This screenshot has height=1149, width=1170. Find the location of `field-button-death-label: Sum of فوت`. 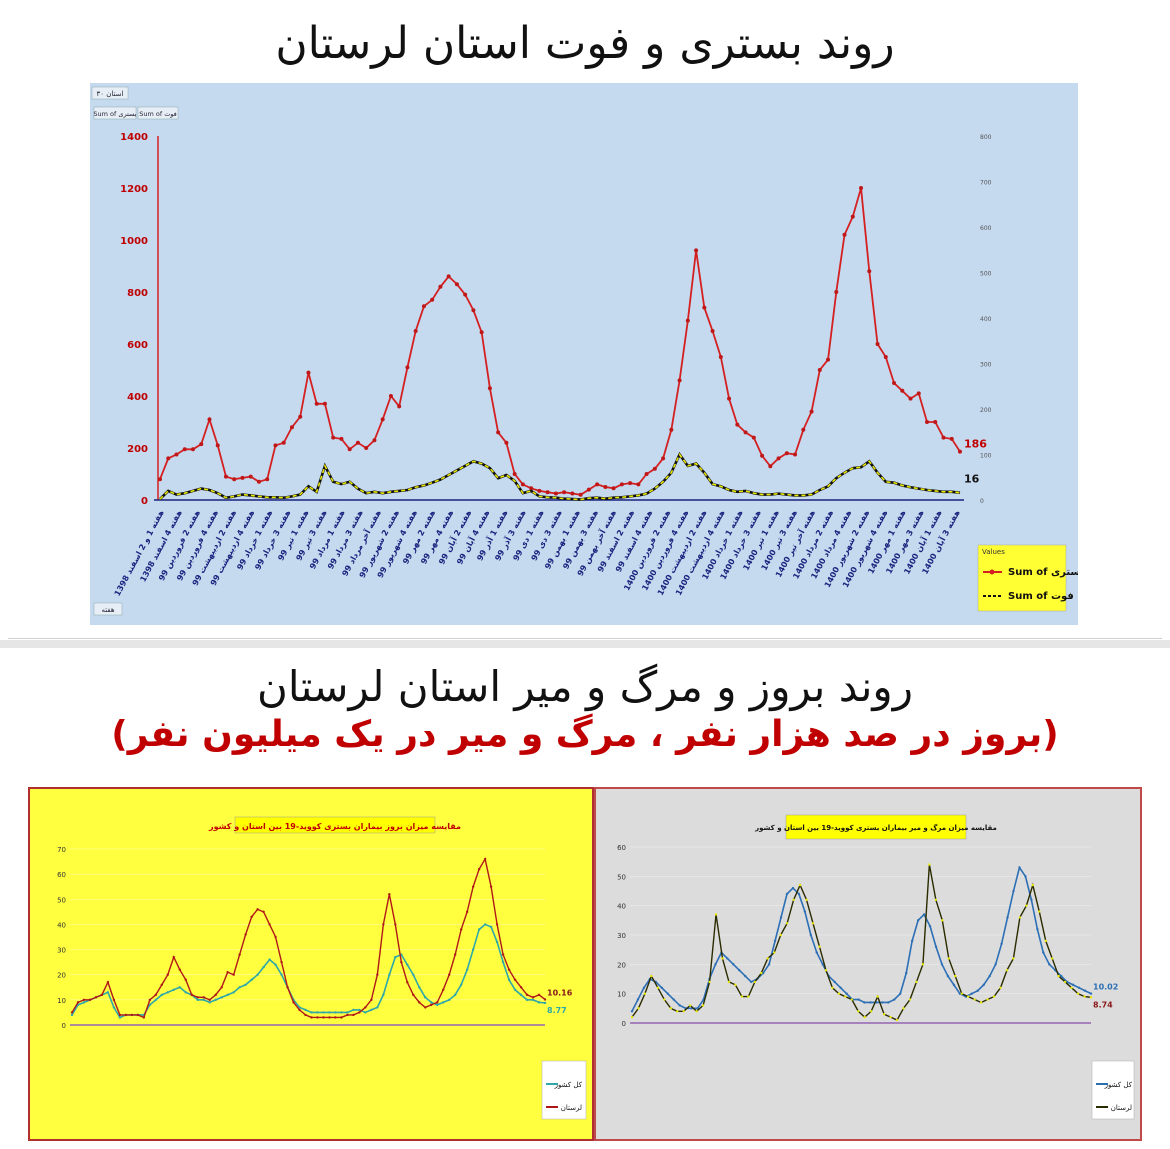

field-button-death-label: Sum of فوت is located at coordinates (158, 114).